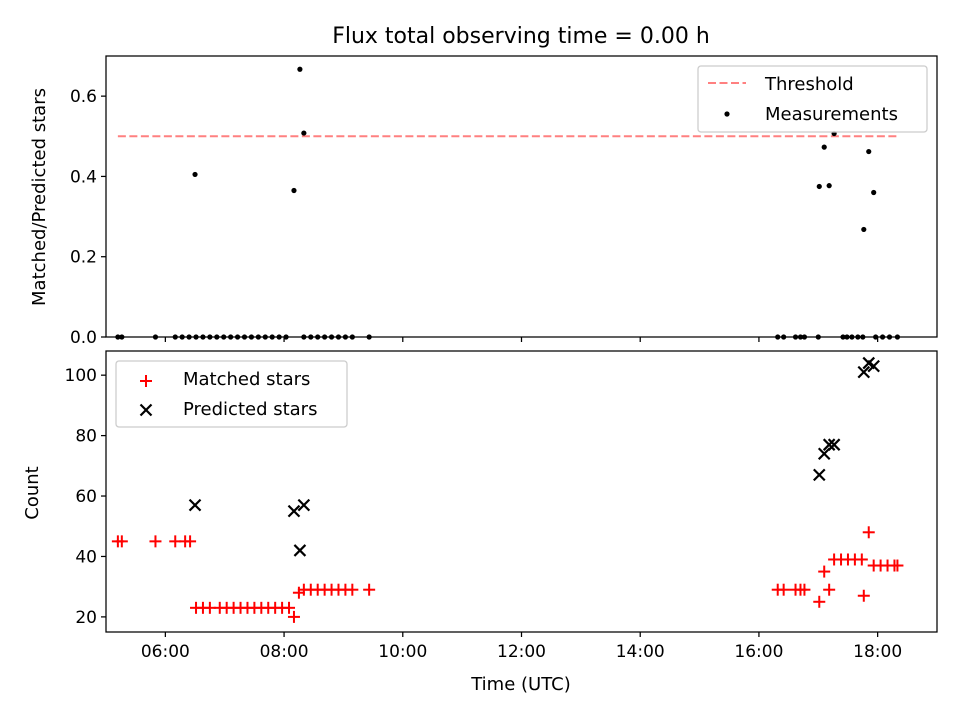 The image size is (960, 720). What do you see at coordinates (83, 338) in the screenshot?
I see `y-tick-label: 0.0` at bounding box center [83, 338].